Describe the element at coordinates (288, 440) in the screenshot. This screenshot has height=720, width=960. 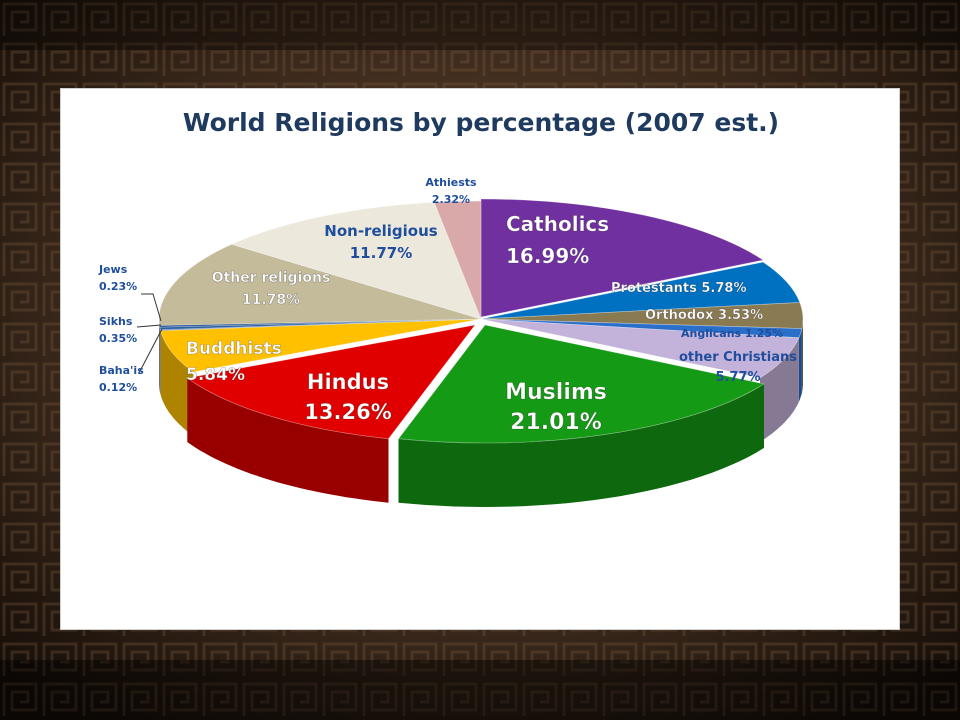
I see `slice-side-hindus` at that location.